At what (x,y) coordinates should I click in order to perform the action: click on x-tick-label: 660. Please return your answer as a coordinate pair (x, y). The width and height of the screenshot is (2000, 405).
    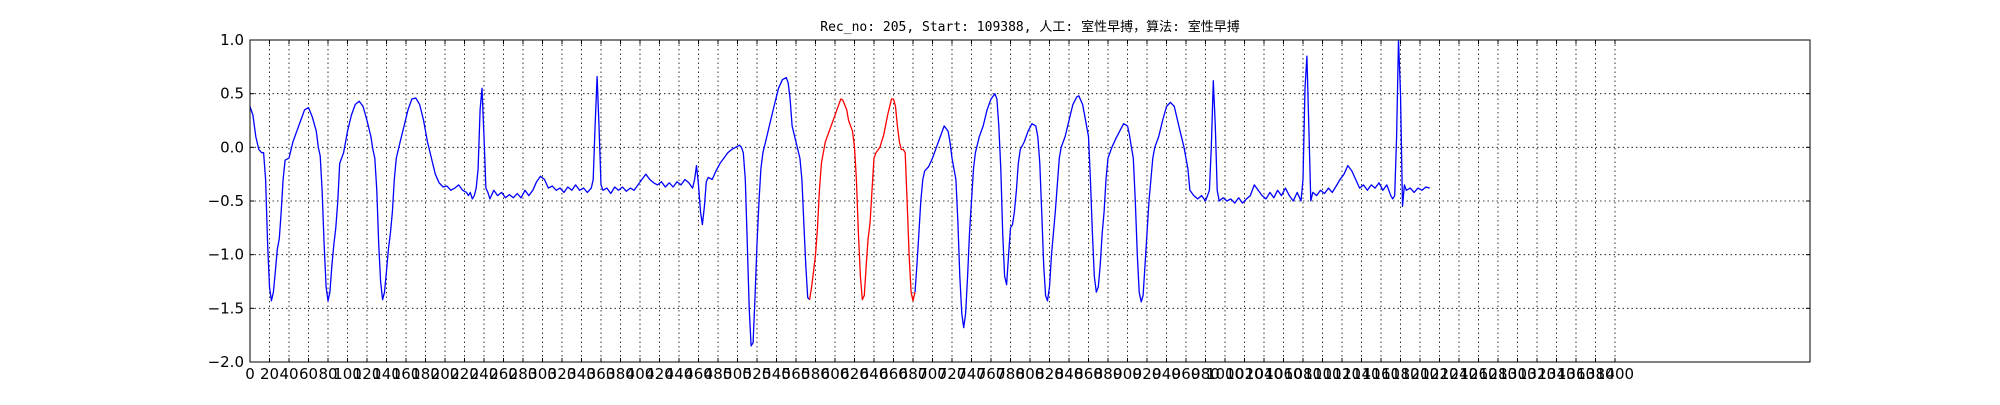
    Looking at the image, I should click on (893, 374).